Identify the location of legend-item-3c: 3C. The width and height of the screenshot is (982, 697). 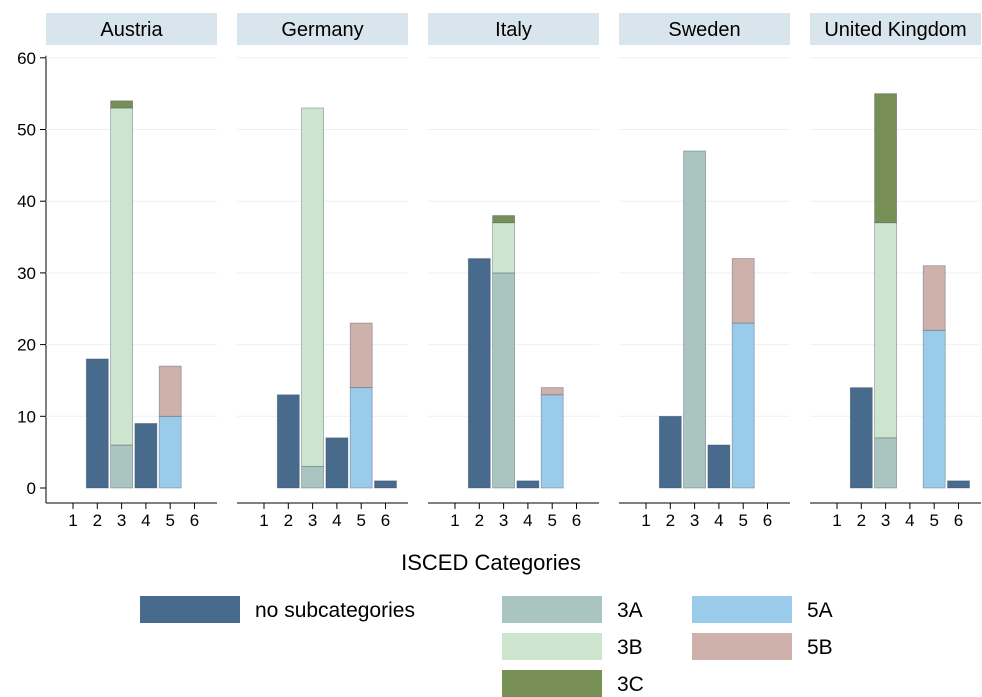
(573, 683).